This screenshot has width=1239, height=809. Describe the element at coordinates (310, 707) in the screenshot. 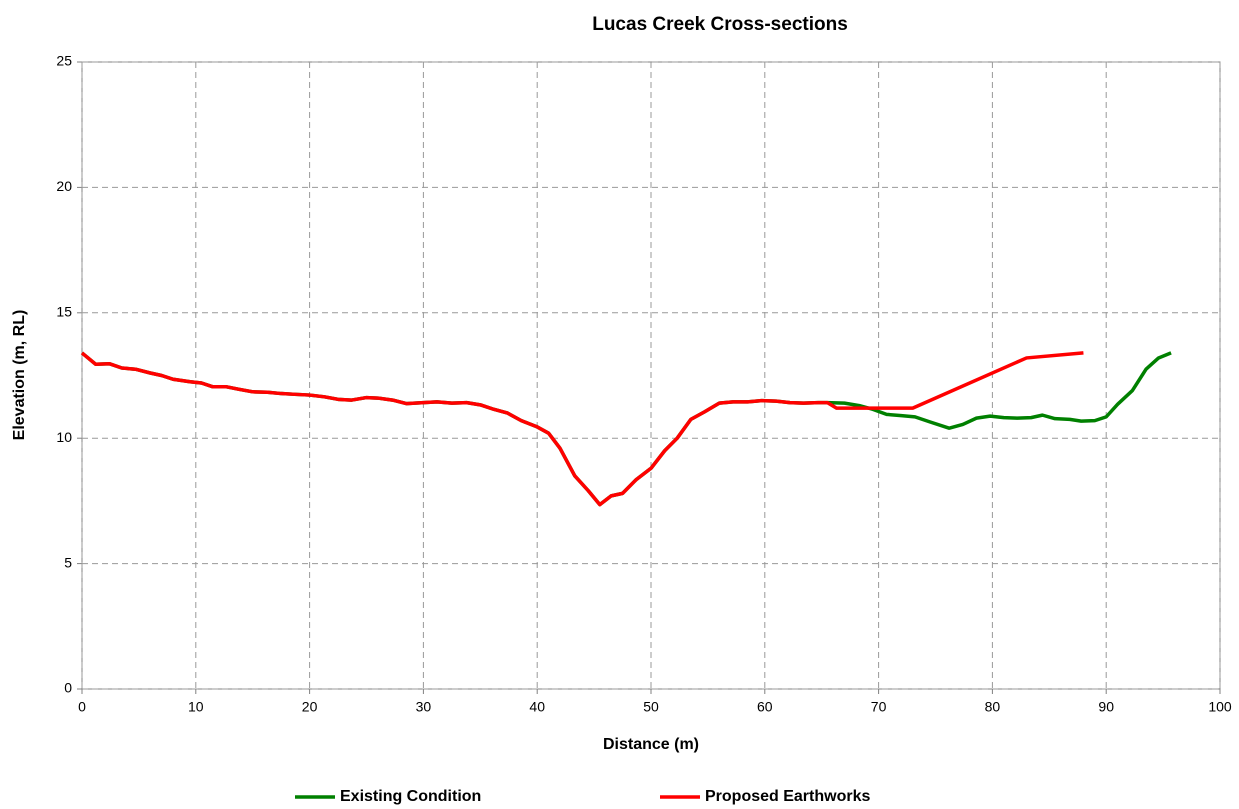

I see `x-tick-label: 20` at that location.